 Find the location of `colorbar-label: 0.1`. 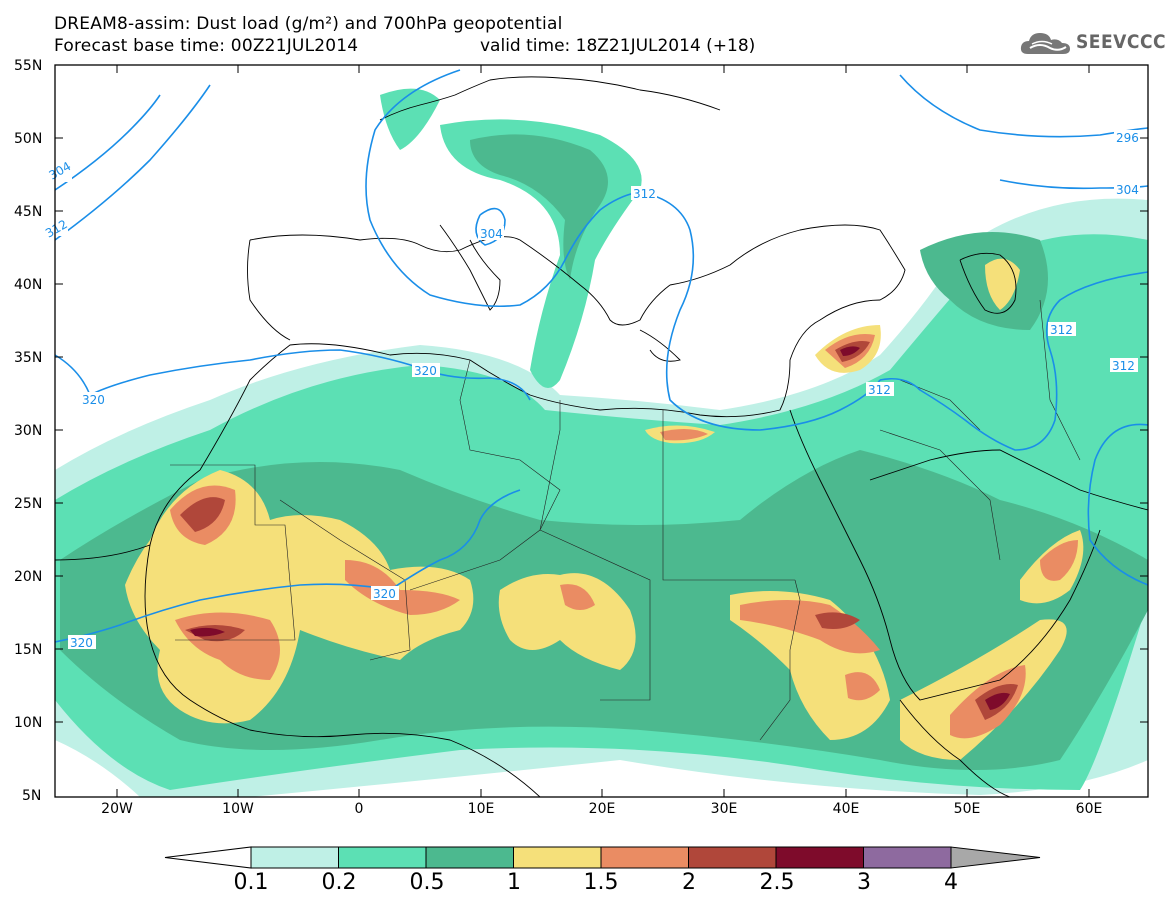

colorbar-label: 0.1 is located at coordinates (251, 882).